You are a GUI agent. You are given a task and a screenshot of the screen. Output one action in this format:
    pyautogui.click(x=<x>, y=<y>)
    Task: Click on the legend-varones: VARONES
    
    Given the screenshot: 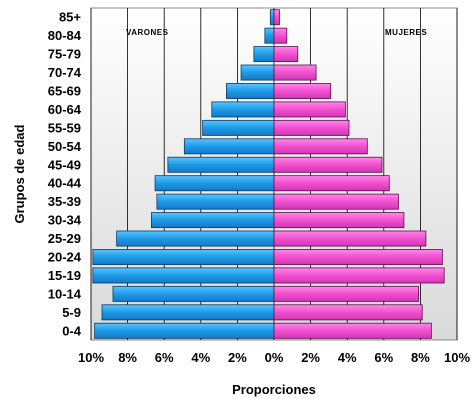 What is the action you would take?
    pyautogui.click(x=147, y=32)
    